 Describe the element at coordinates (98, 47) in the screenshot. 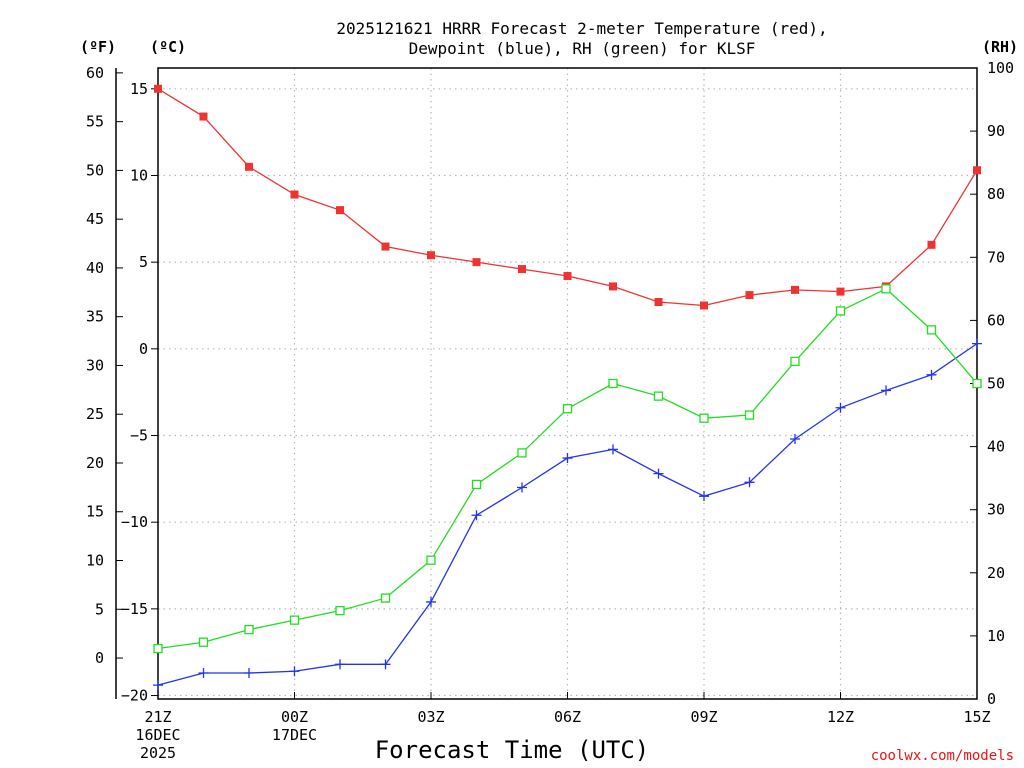

I see `fahrenheit-unit-label: (ºF)` at that location.